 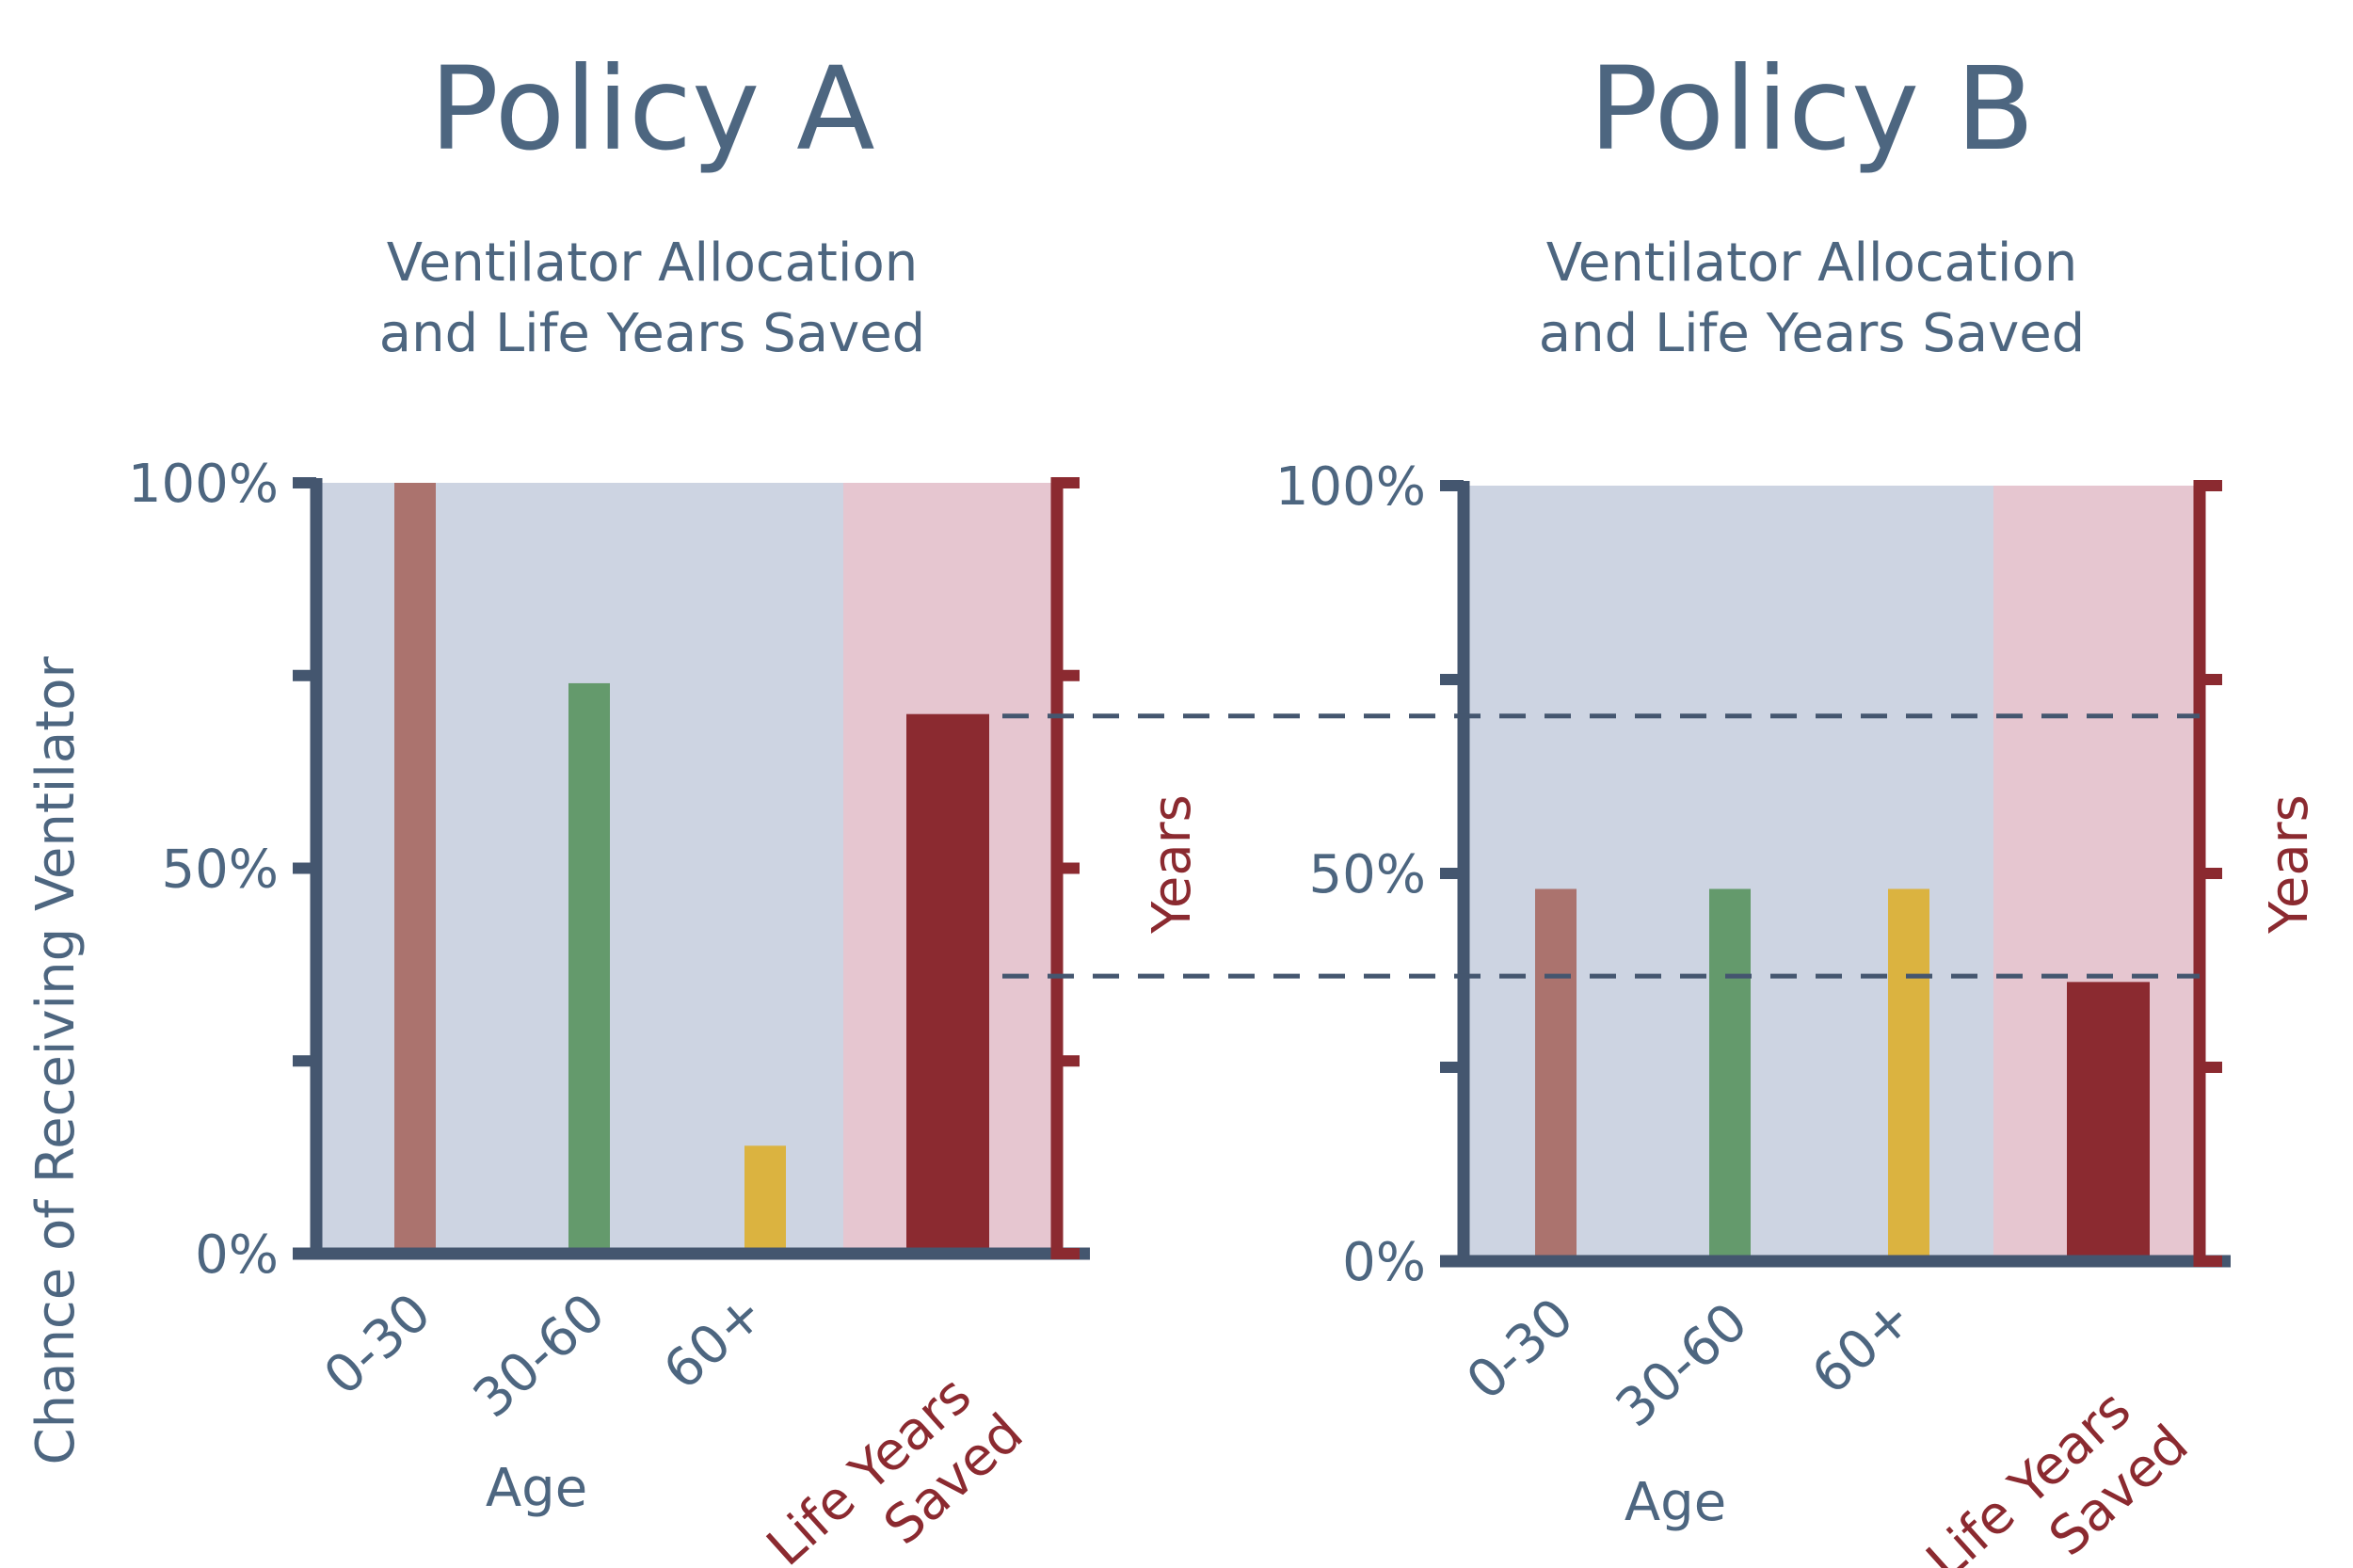 What do you see at coordinates (651, 109) in the screenshot?
I see `policy-a-title: Policy A` at bounding box center [651, 109].